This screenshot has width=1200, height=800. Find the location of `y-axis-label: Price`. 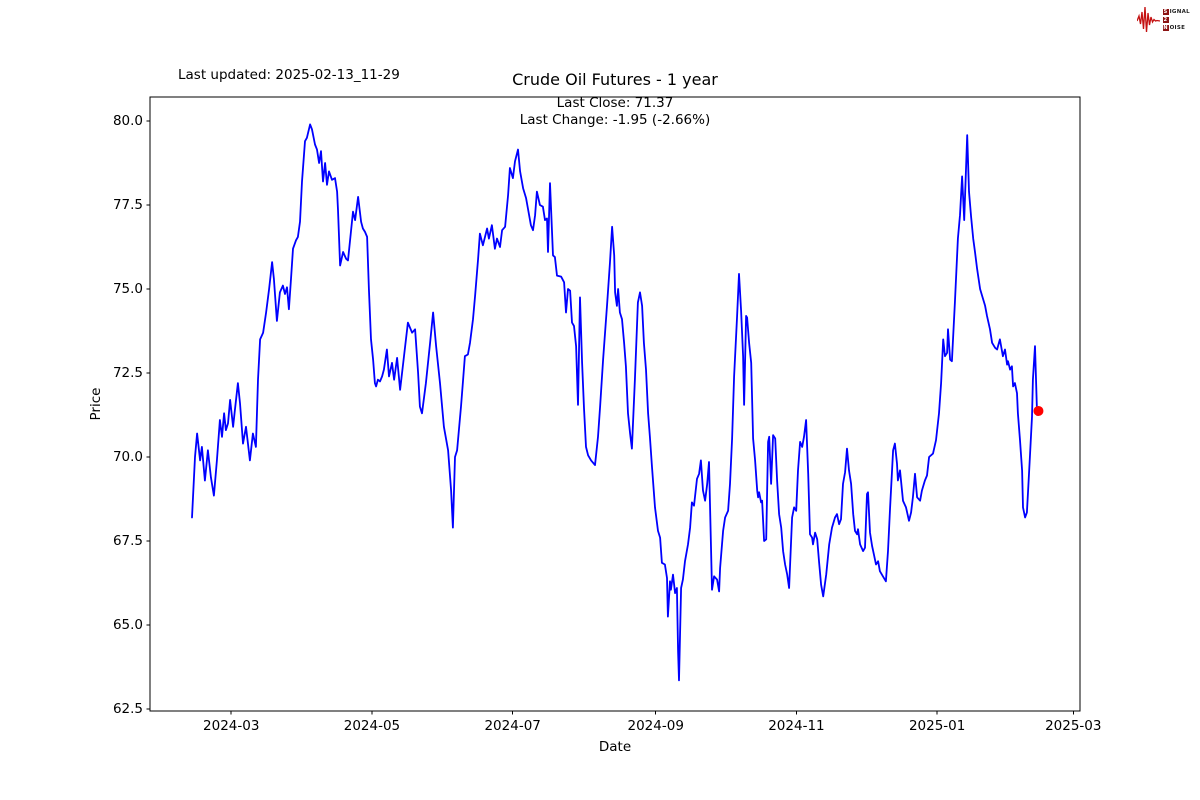

y-axis-label: Price is located at coordinates (96, 404).